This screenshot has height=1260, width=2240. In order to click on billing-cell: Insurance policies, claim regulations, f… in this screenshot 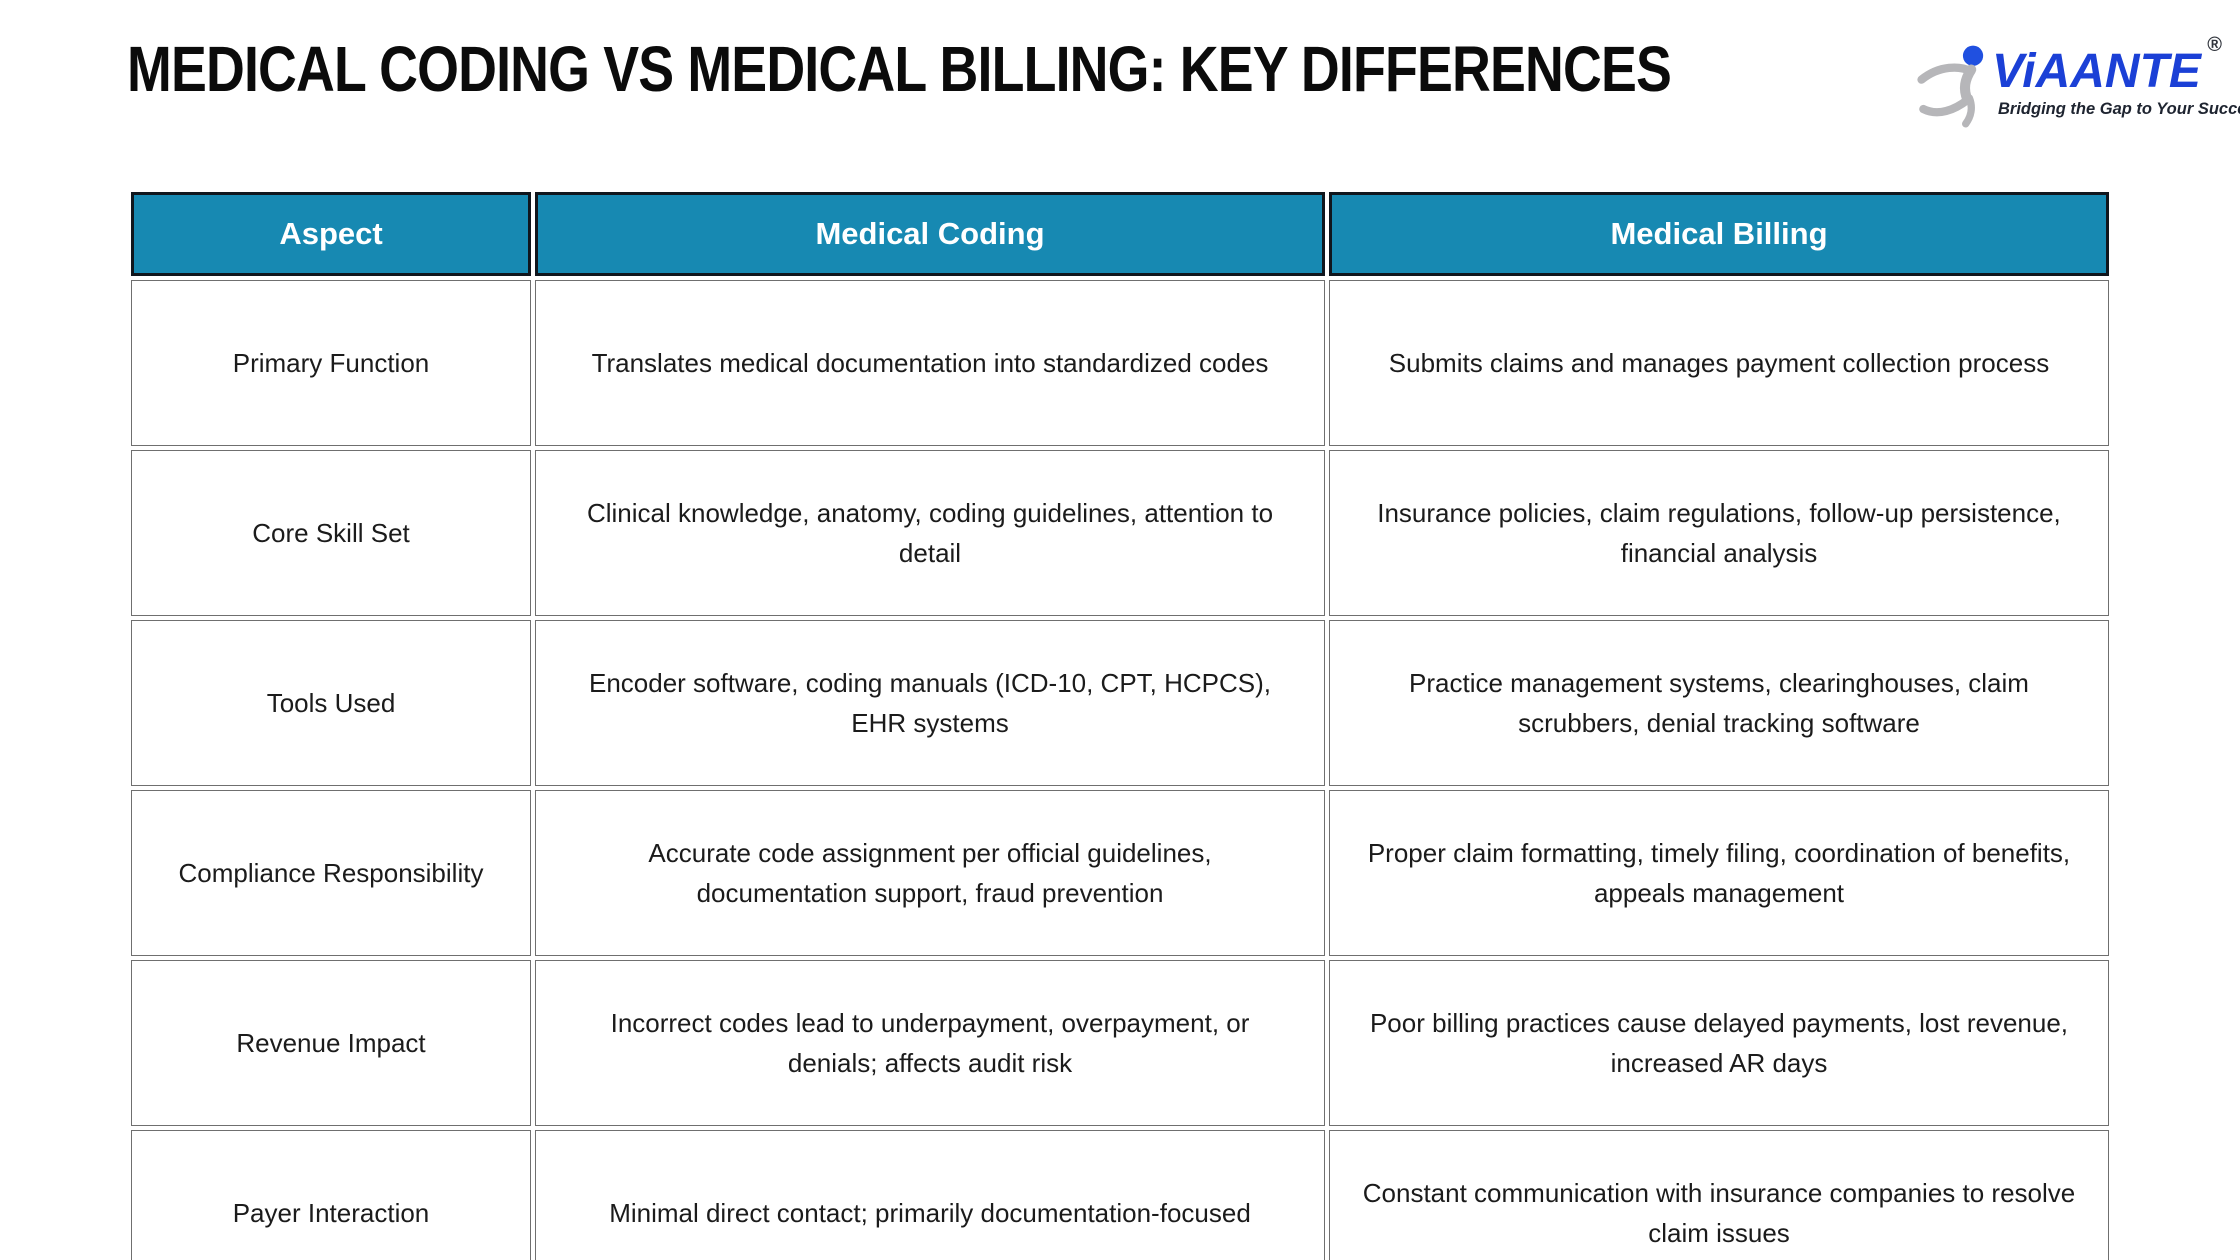, I will do `click(1719, 533)`.